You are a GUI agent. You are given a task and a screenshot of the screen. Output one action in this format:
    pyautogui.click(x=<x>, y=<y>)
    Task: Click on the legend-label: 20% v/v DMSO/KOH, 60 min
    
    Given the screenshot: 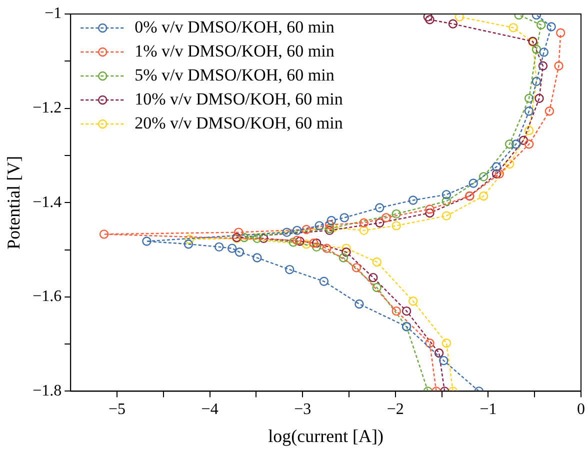 What is the action you would take?
    pyautogui.click(x=239, y=122)
    